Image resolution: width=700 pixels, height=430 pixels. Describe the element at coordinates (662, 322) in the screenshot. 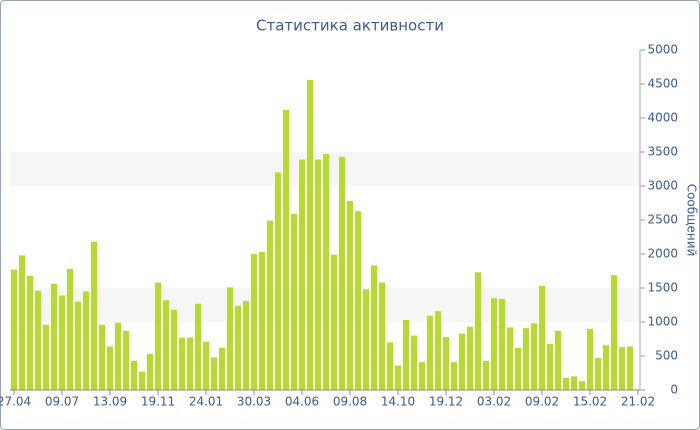

I see `y-tick-label: 1000` at that location.